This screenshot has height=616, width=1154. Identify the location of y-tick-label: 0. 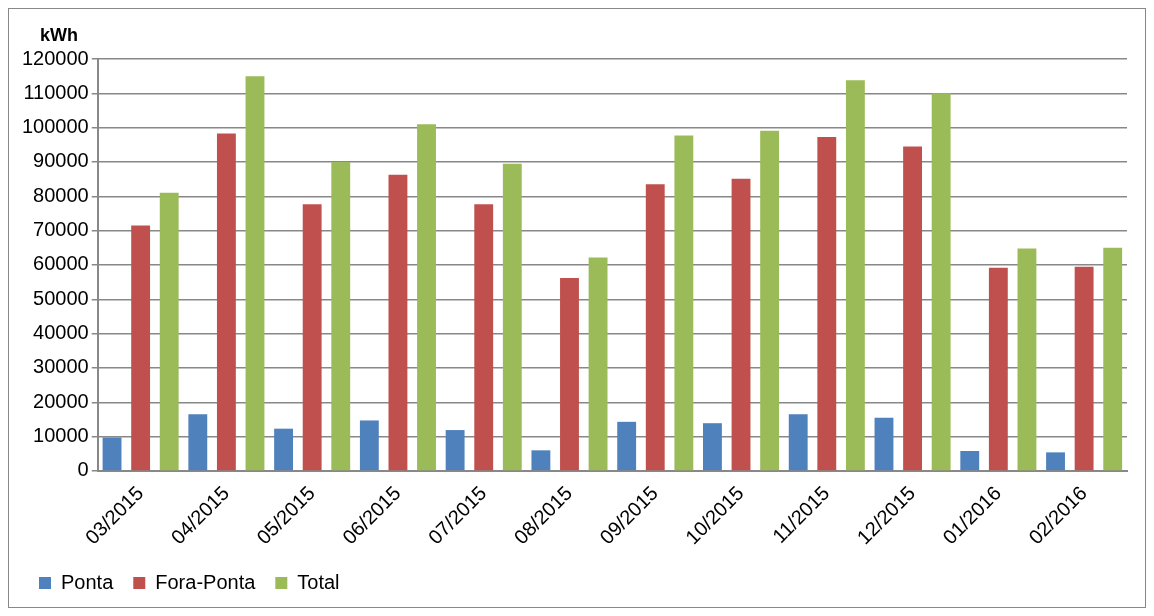
(83, 469).